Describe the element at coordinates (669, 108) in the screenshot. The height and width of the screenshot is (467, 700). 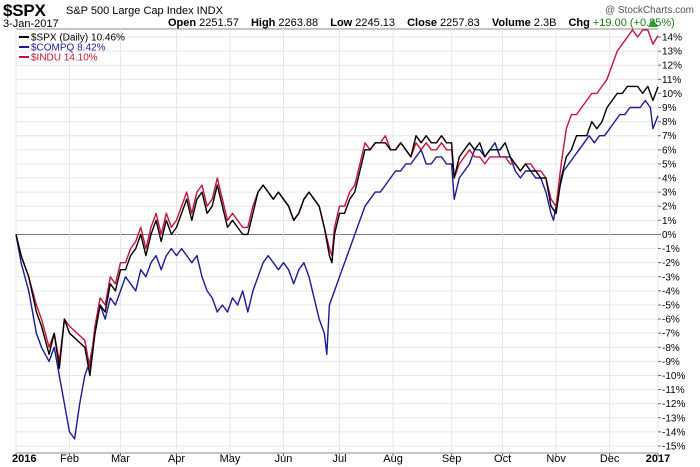
I see `y-tick-label: 9%` at that location.